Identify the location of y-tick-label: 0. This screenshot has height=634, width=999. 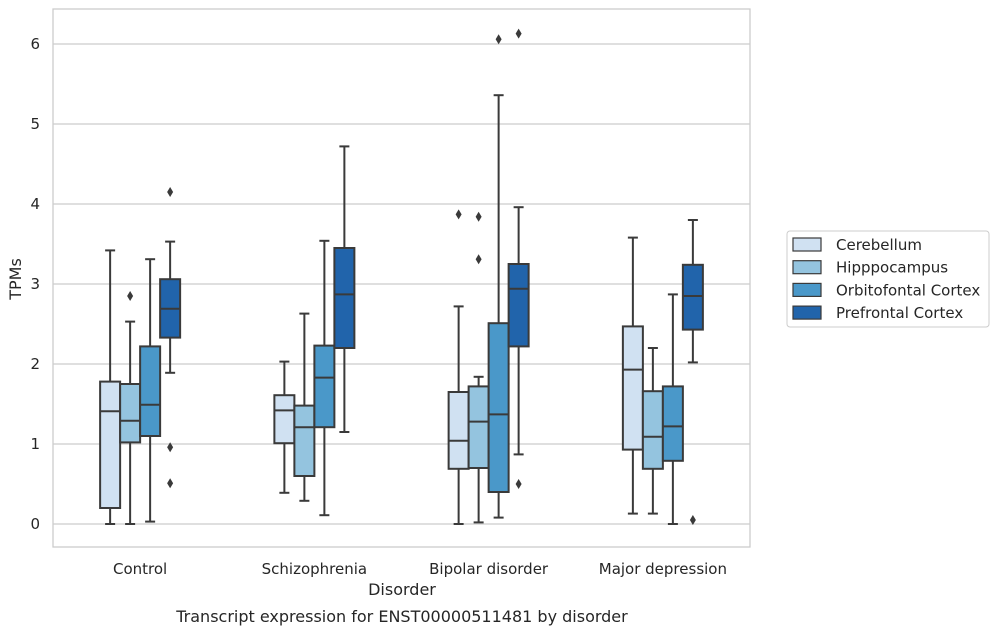
(35, 524).